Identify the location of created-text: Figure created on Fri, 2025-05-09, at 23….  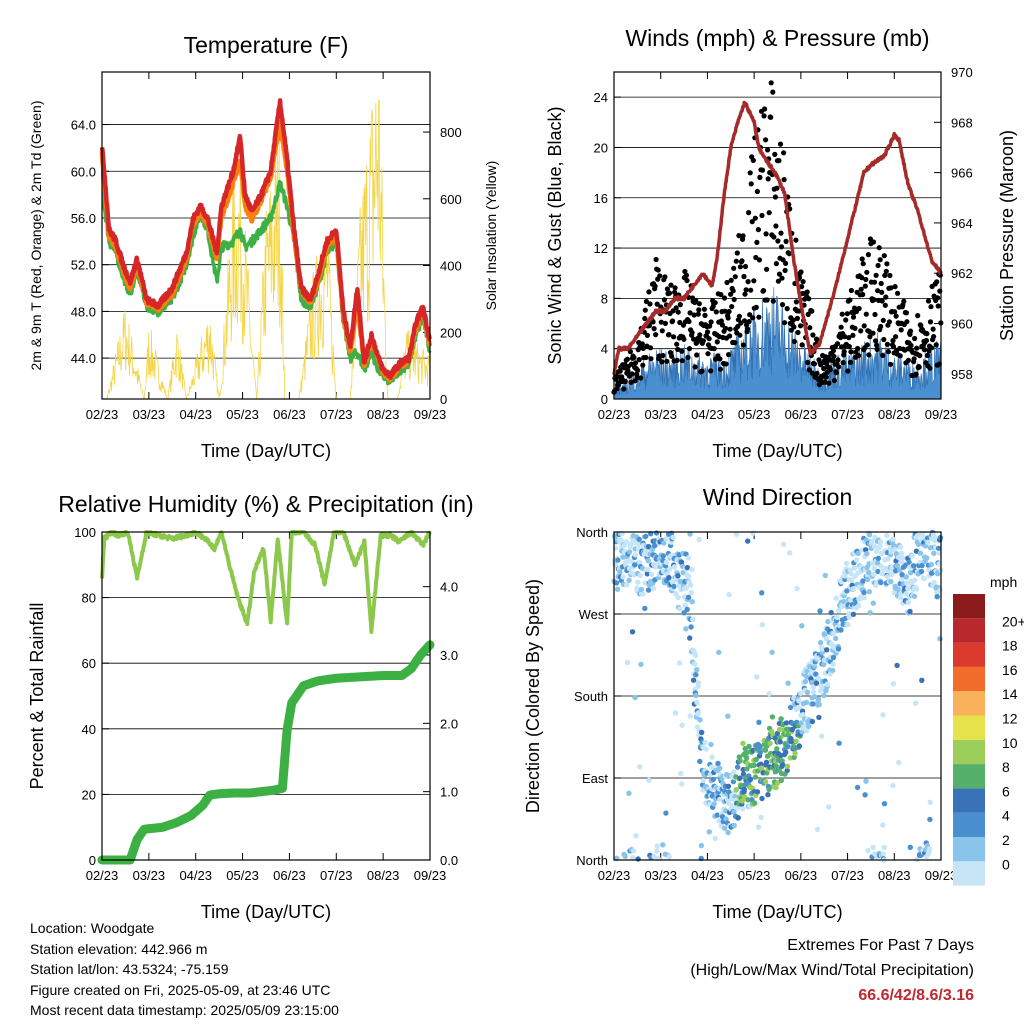
(180, 989).